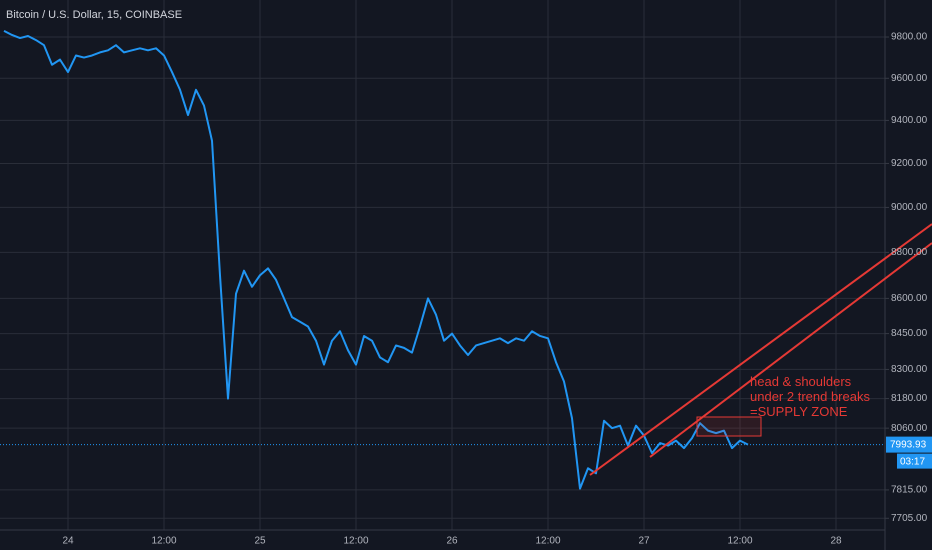 The image size is (932, 550). I want to click on countdown-tag, so click(914, 461).